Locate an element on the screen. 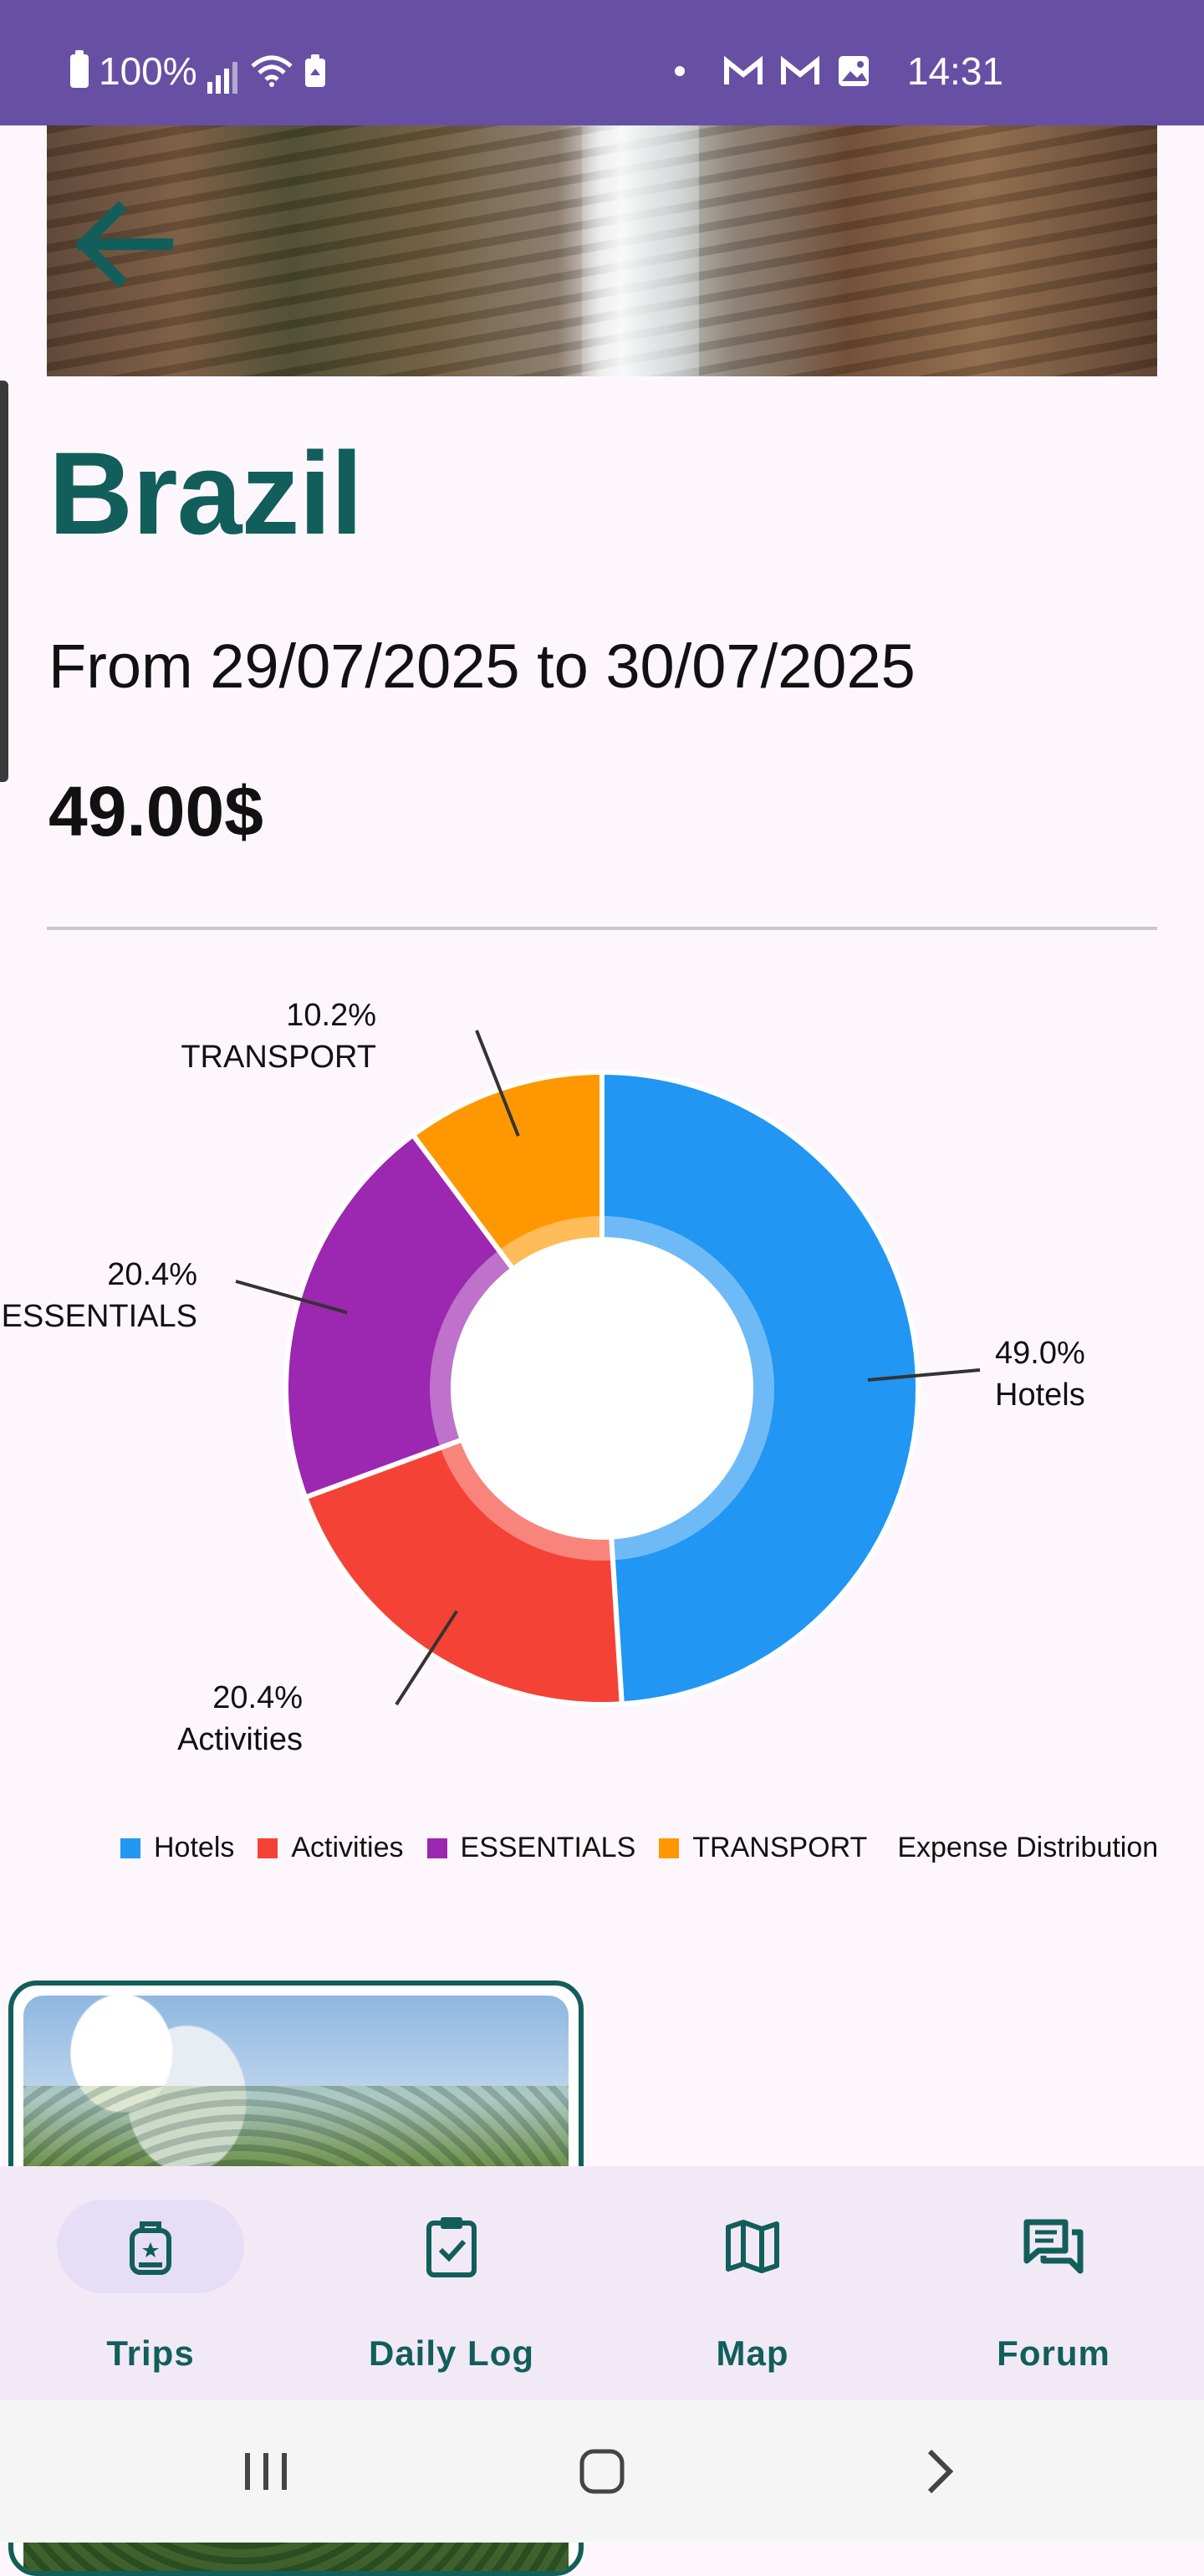 The image size is (1204, 2576). battery-icon is located at coordinates (80, 69).